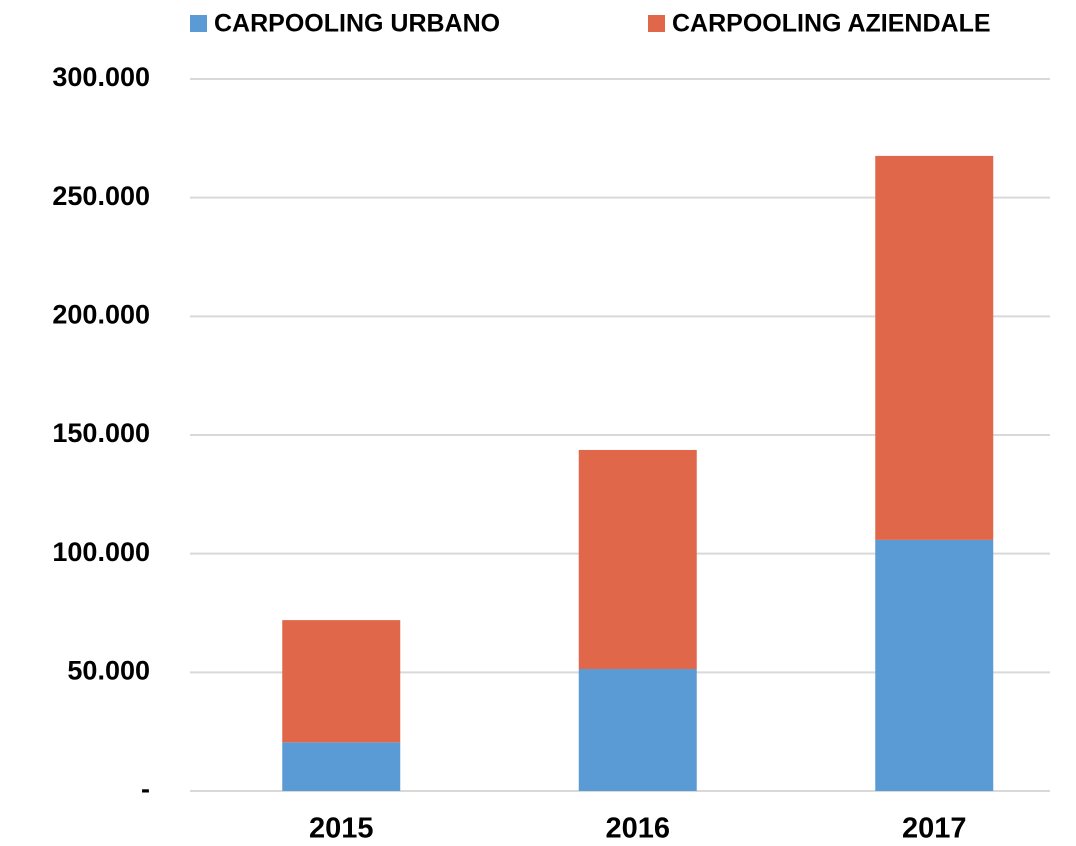  I want to click on x-tick-label: 2015, so click(341, 829).